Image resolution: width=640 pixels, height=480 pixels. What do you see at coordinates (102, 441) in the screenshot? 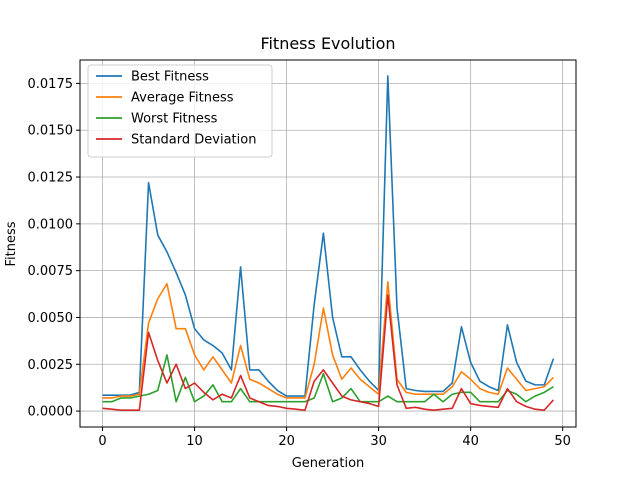
I see `x-tick-label: 0` at bounding box center [102, 441].